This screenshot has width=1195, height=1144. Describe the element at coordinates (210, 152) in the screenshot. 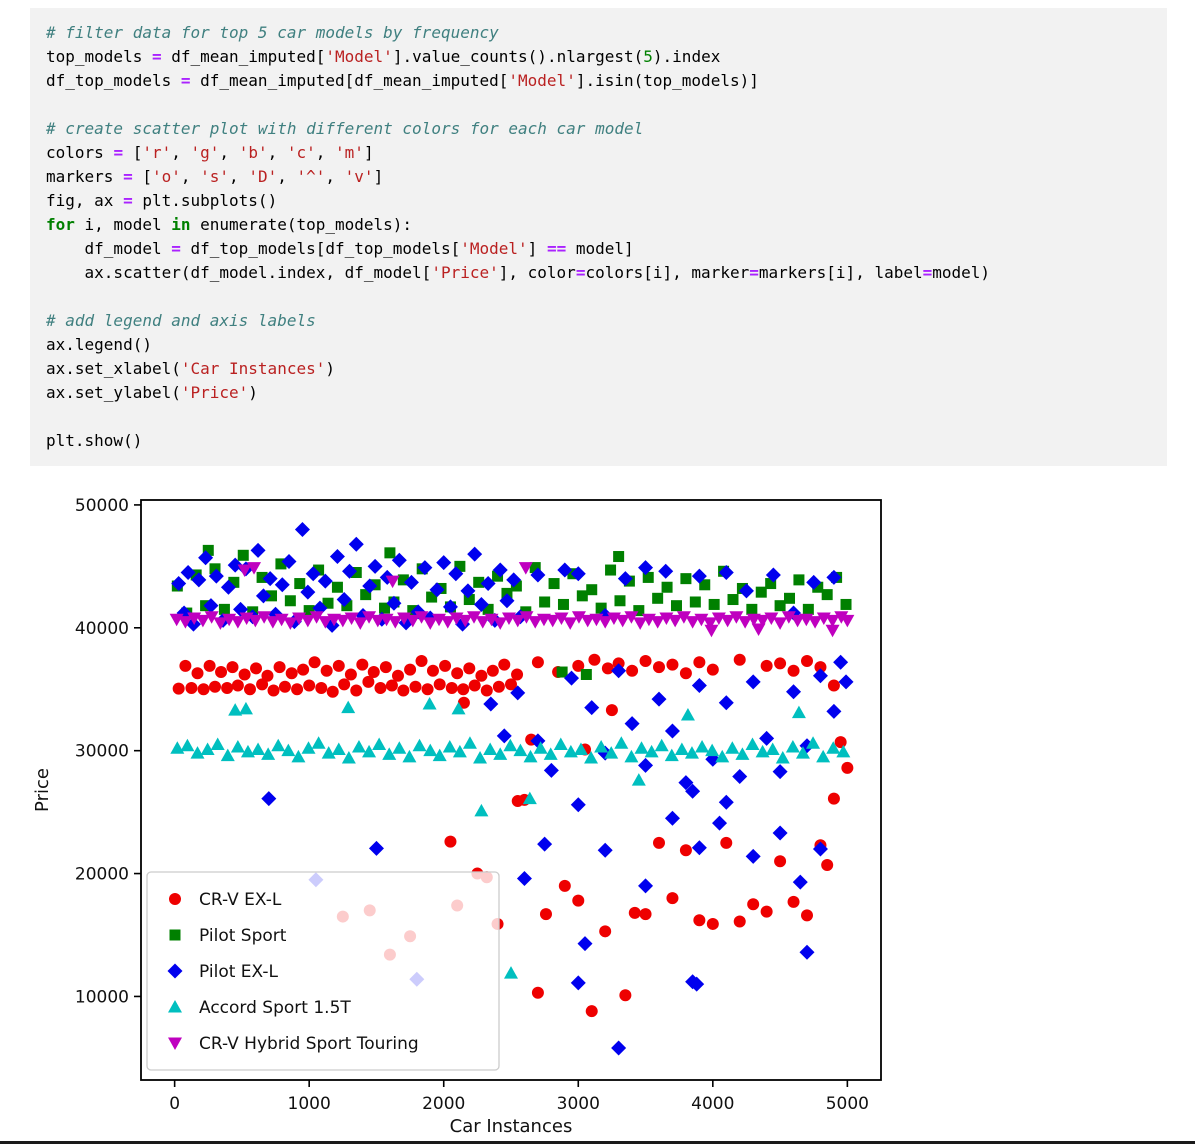

I see `code-line: colors = ['r', 'g', 'b', 'c', 'm']` at that location.